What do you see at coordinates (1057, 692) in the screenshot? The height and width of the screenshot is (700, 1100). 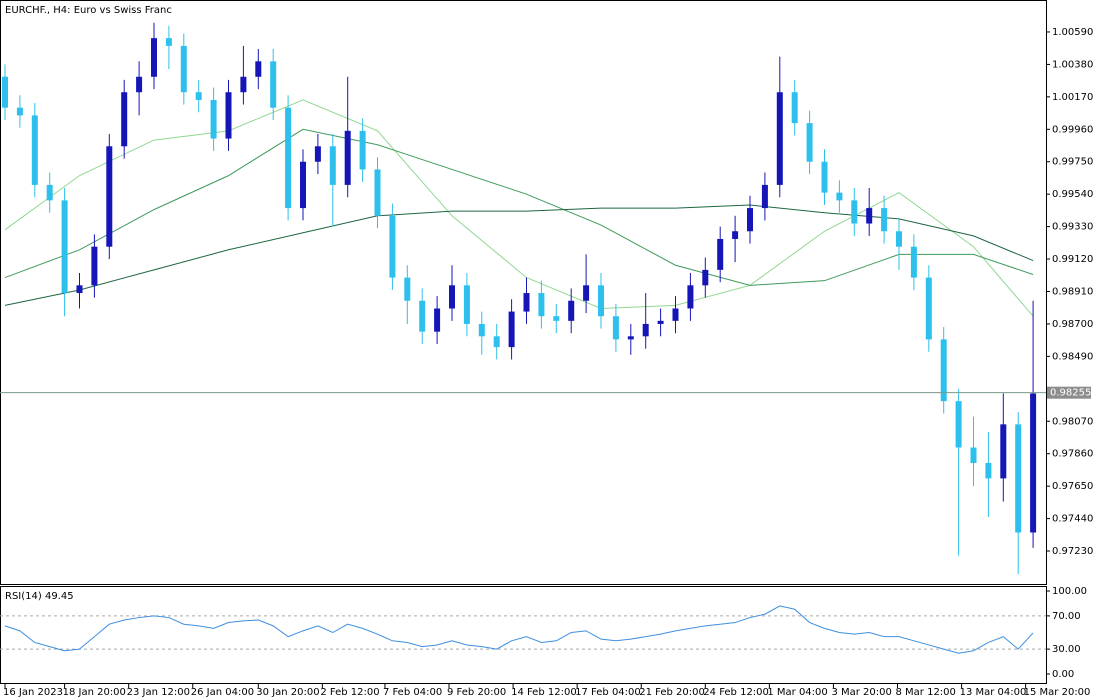 I see `x-tick-label: 15 Mar 20:00` at bounding box center [1057, 692].